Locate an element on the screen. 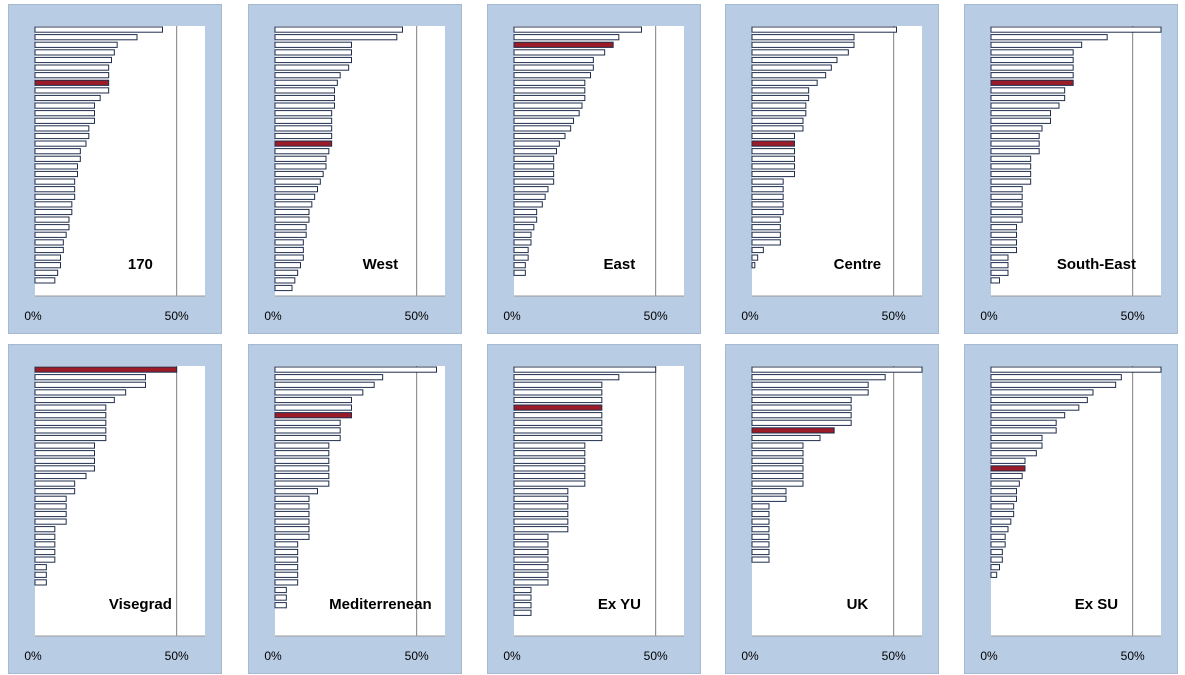 This screenshot has height=675, width=1185. panel-title: Mediterrenean is located at coordinates (380, 604).